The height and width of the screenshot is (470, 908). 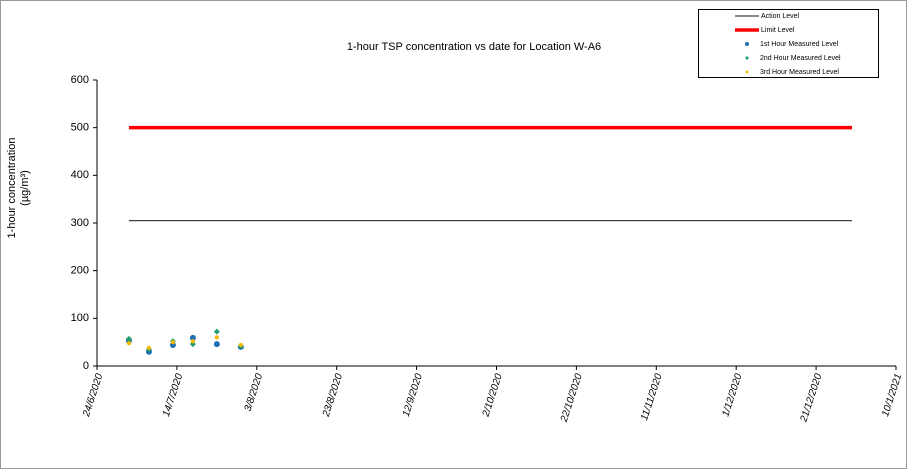 What do you see at coordinates (800, 58) in the screenshot?
I see `legend-label: 2nd Hour Measured Level` at bounding box center [800, 58].